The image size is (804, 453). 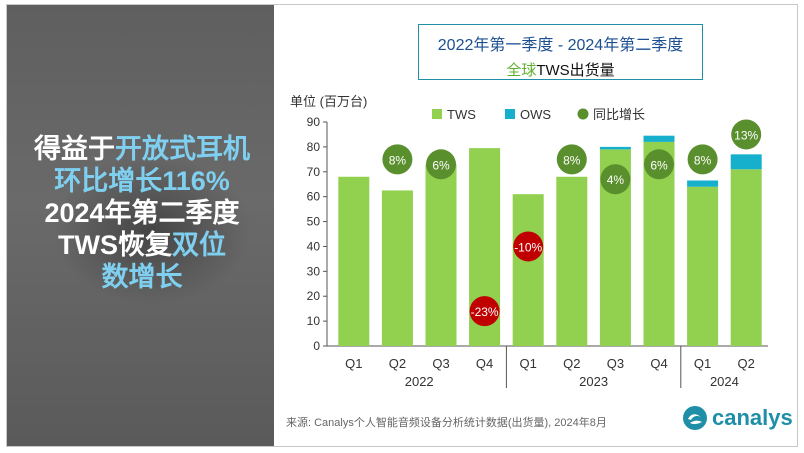 I want to click on canalys-logo-icon, so click(x=695, y=418).